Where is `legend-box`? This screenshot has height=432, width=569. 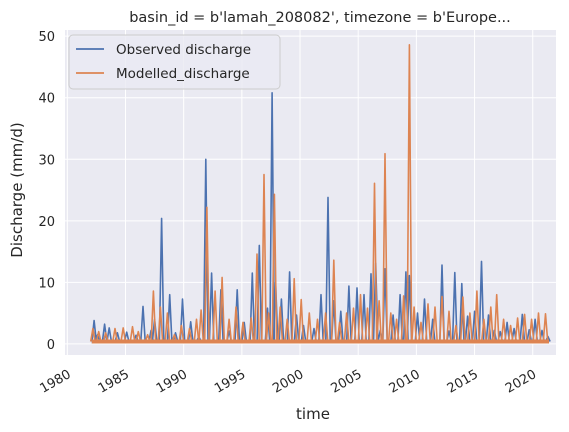
legend-box is located at coordinates (174, 62).